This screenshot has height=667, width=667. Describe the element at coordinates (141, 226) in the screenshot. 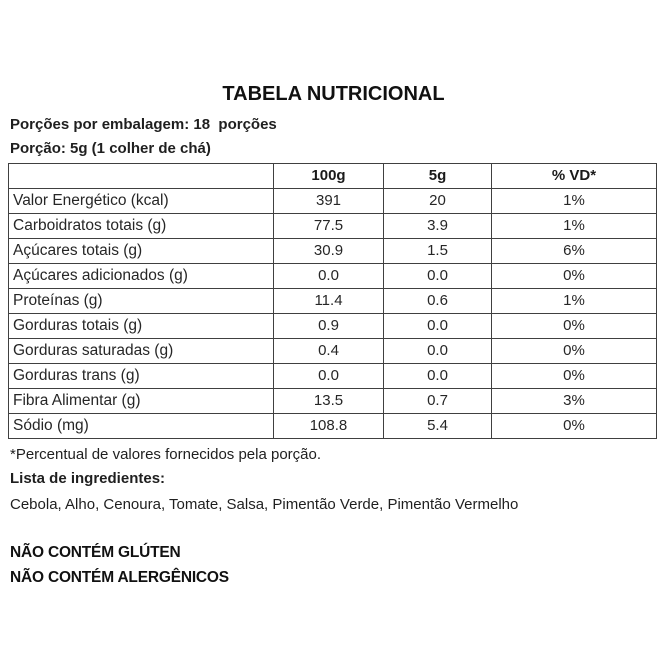

I see `nutrient-label: Carboidratos totais (g)` at that location.